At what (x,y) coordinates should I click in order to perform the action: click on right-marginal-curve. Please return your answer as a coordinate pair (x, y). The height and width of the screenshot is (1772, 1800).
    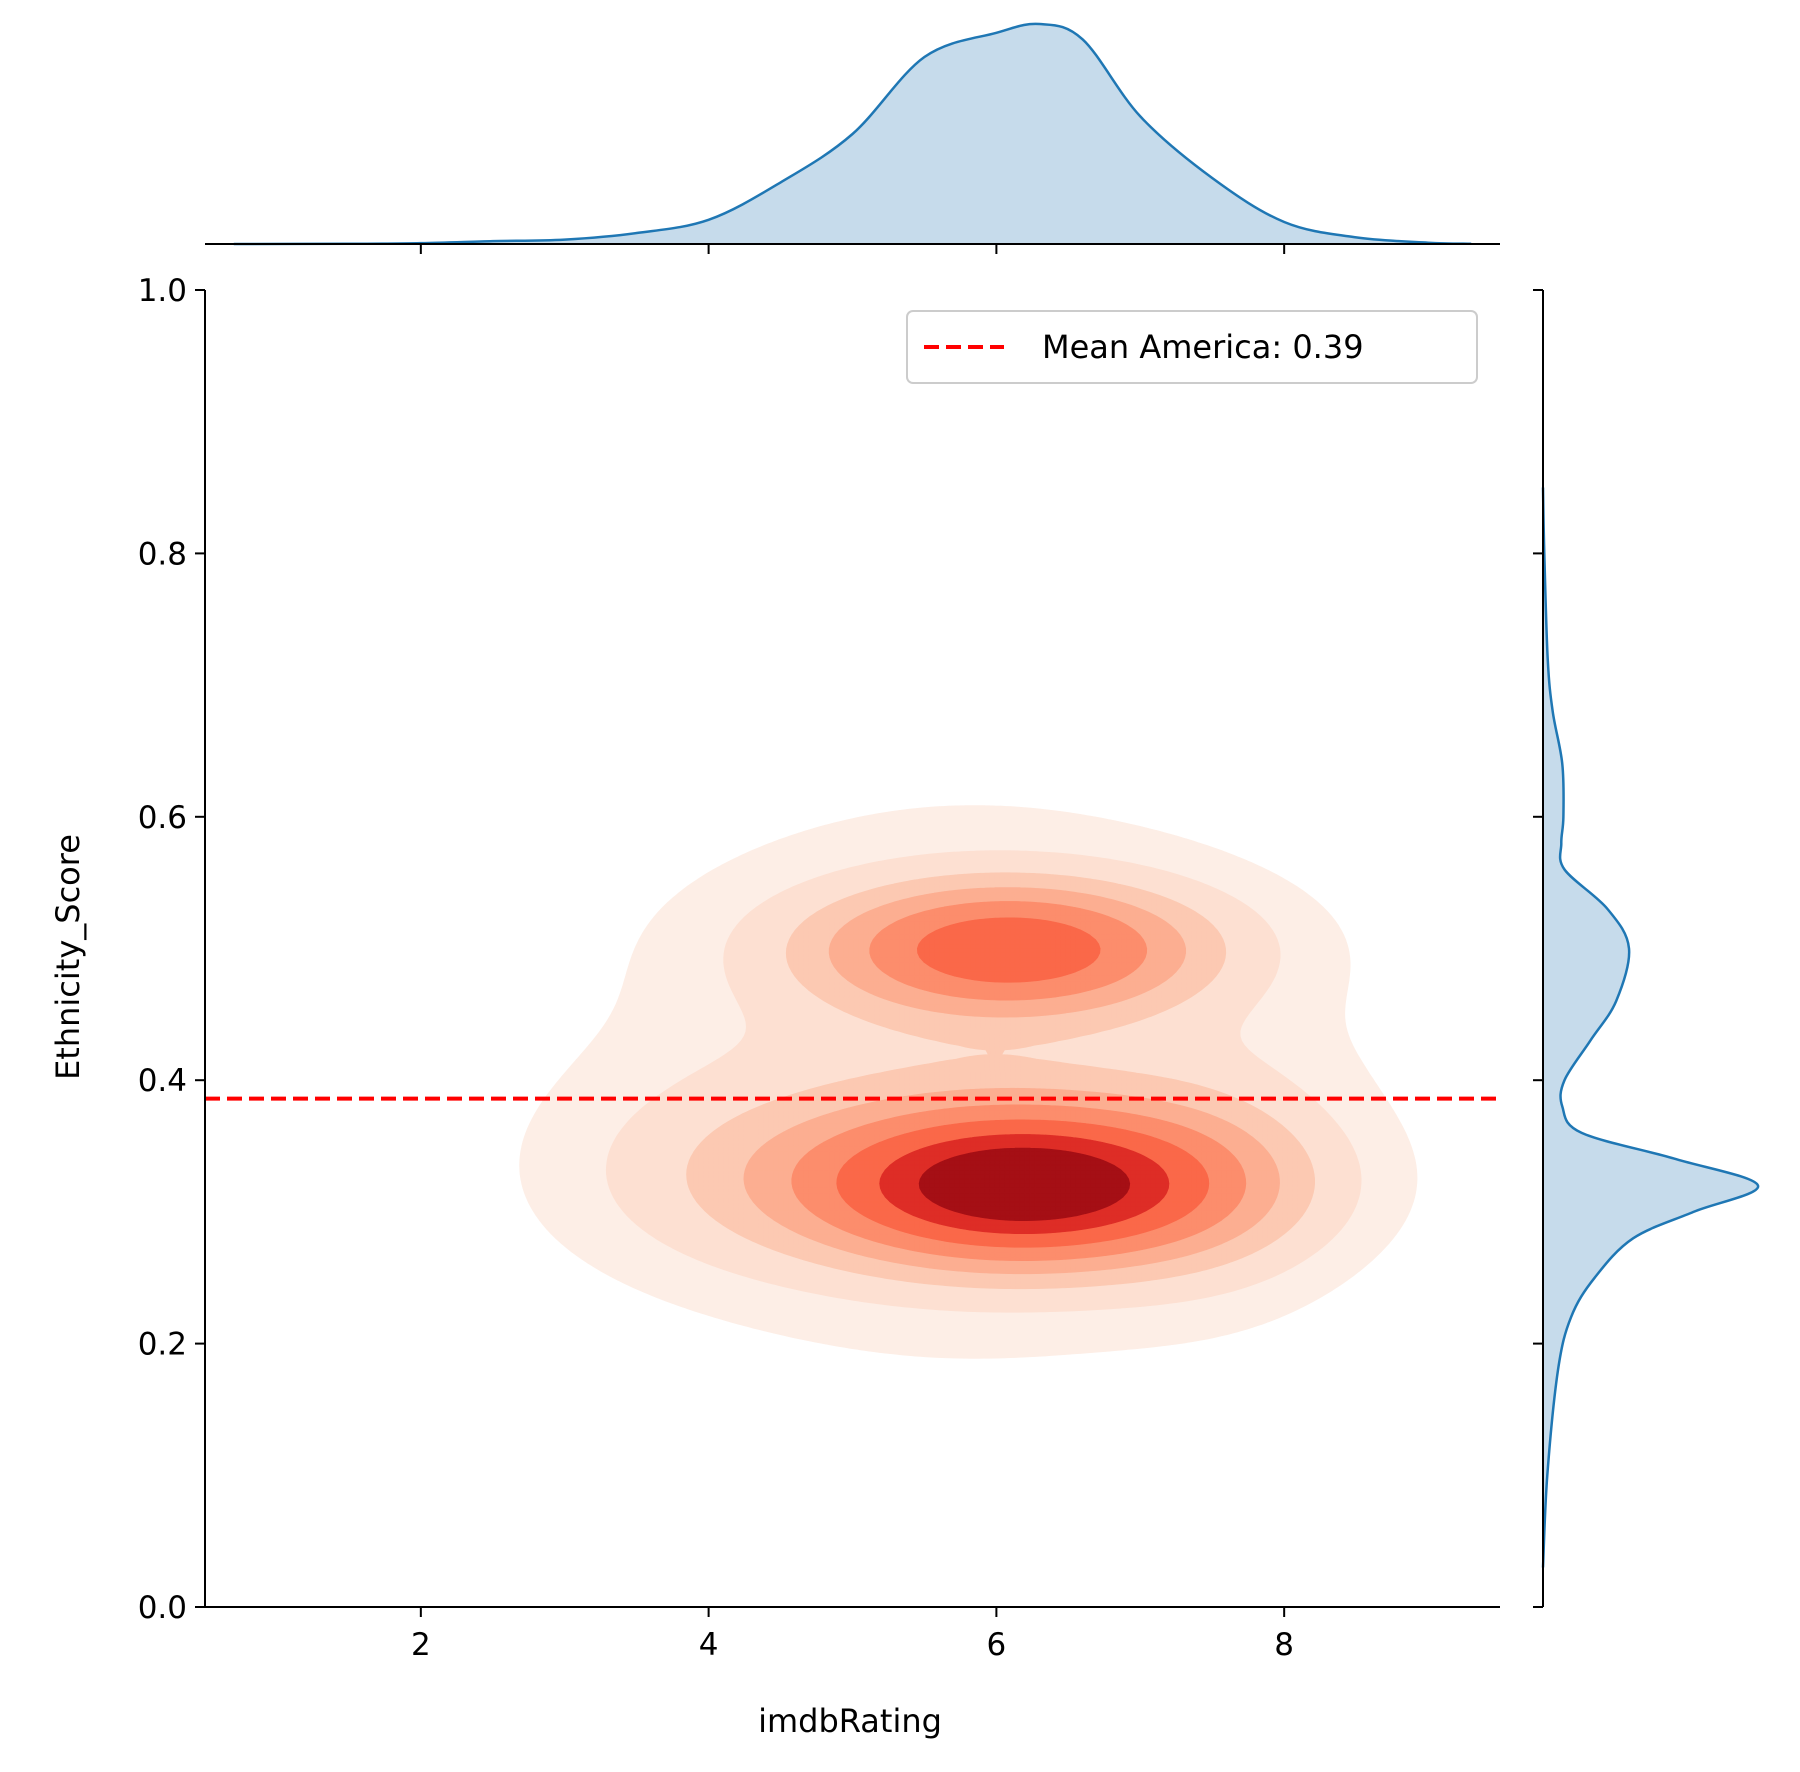
    Looking at the image, I should click on (1650, 1027).